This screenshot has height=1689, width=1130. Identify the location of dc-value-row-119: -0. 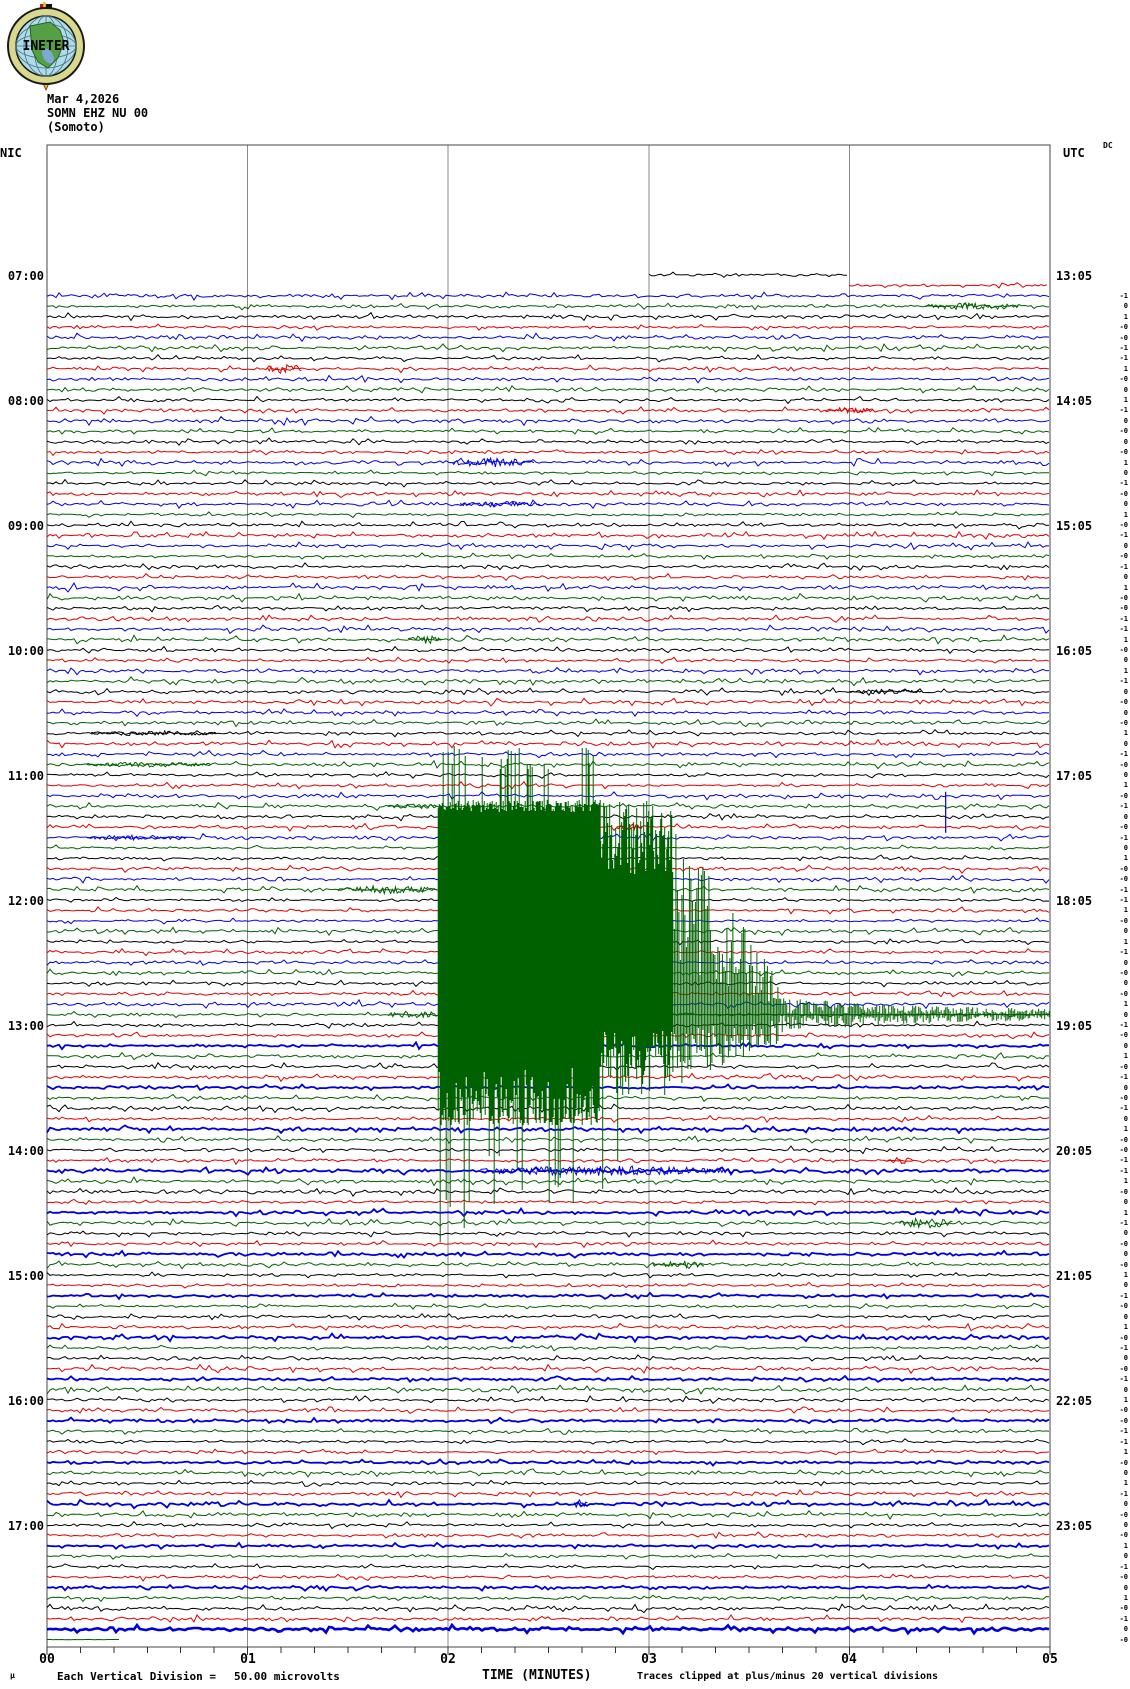
(1123, 1515).